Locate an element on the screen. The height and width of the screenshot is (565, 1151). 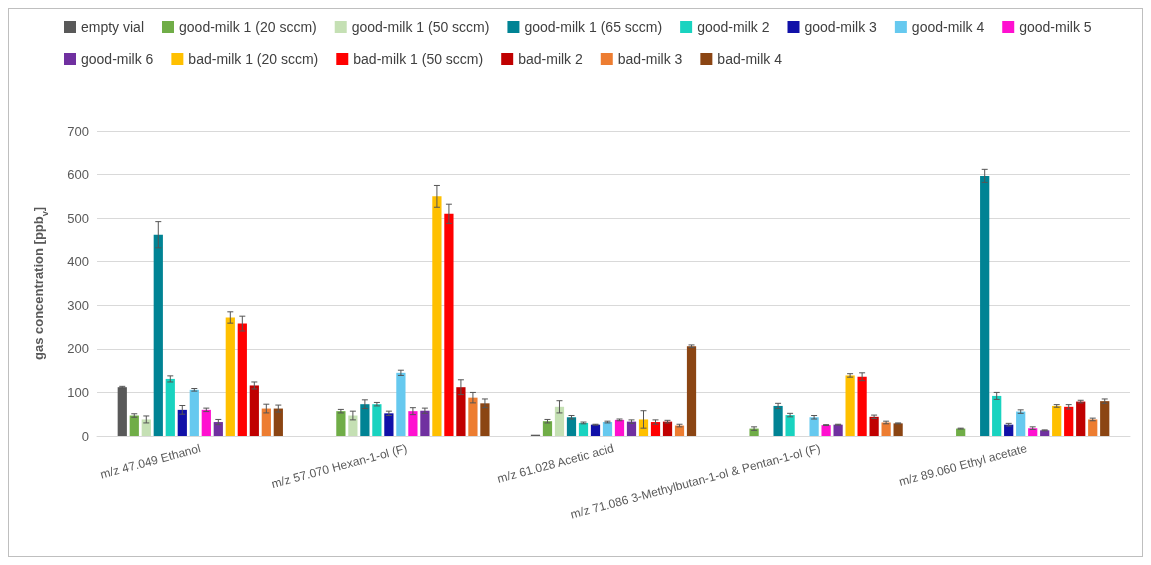
legend-label: bad-milk 1 (50 sccm) is located at coordinates (418, 59).